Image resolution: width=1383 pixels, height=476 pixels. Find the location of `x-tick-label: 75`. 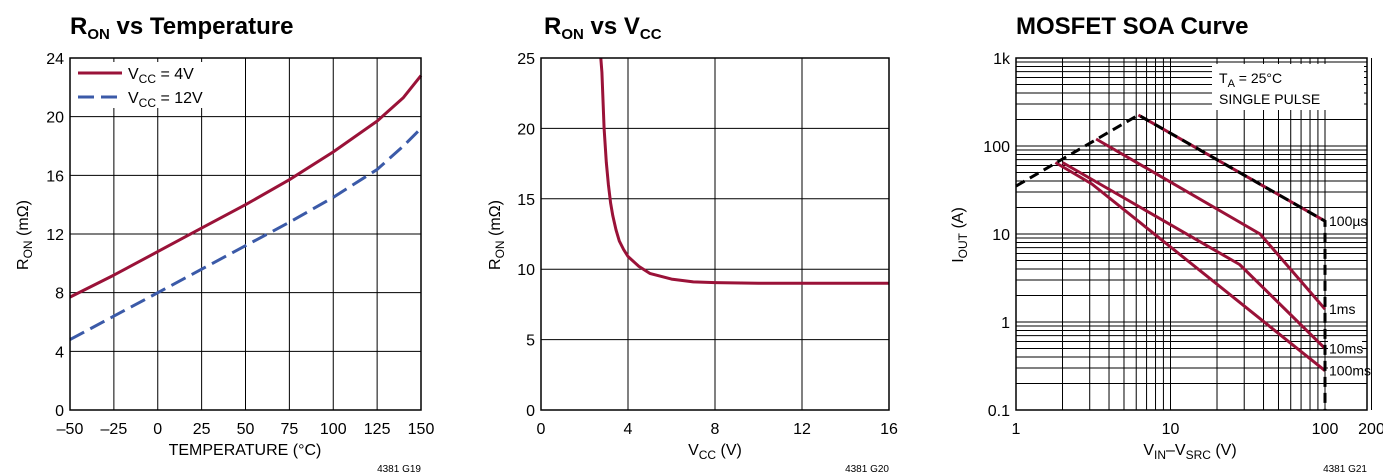

x-tick-label: 75 is located at coordinates (289, 429).